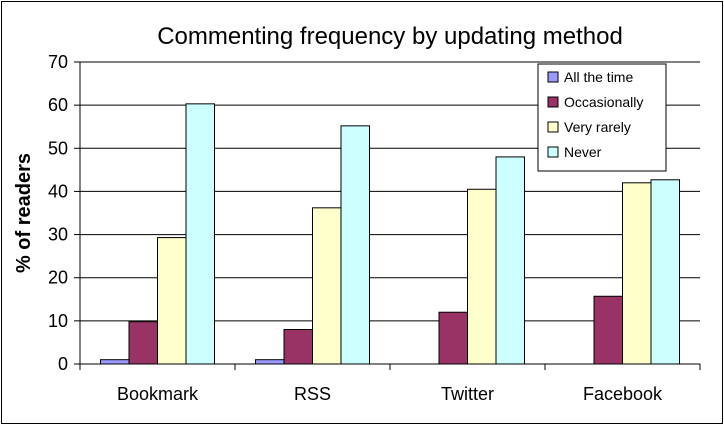  I want to click on bar-rss-occasionally, so click(298, 346).